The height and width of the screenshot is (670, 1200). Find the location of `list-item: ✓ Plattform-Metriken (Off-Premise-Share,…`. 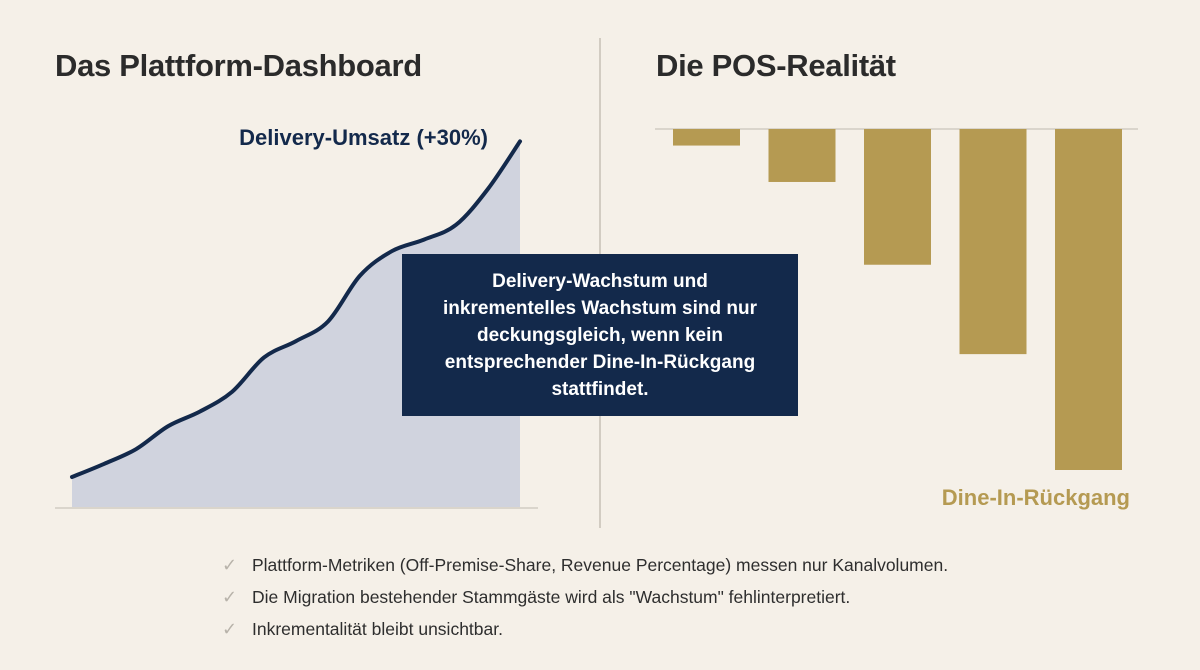

list-item: ✓ Plattform-Metriken (Off-Premise-Share,… is located at coordinates (585, 565).